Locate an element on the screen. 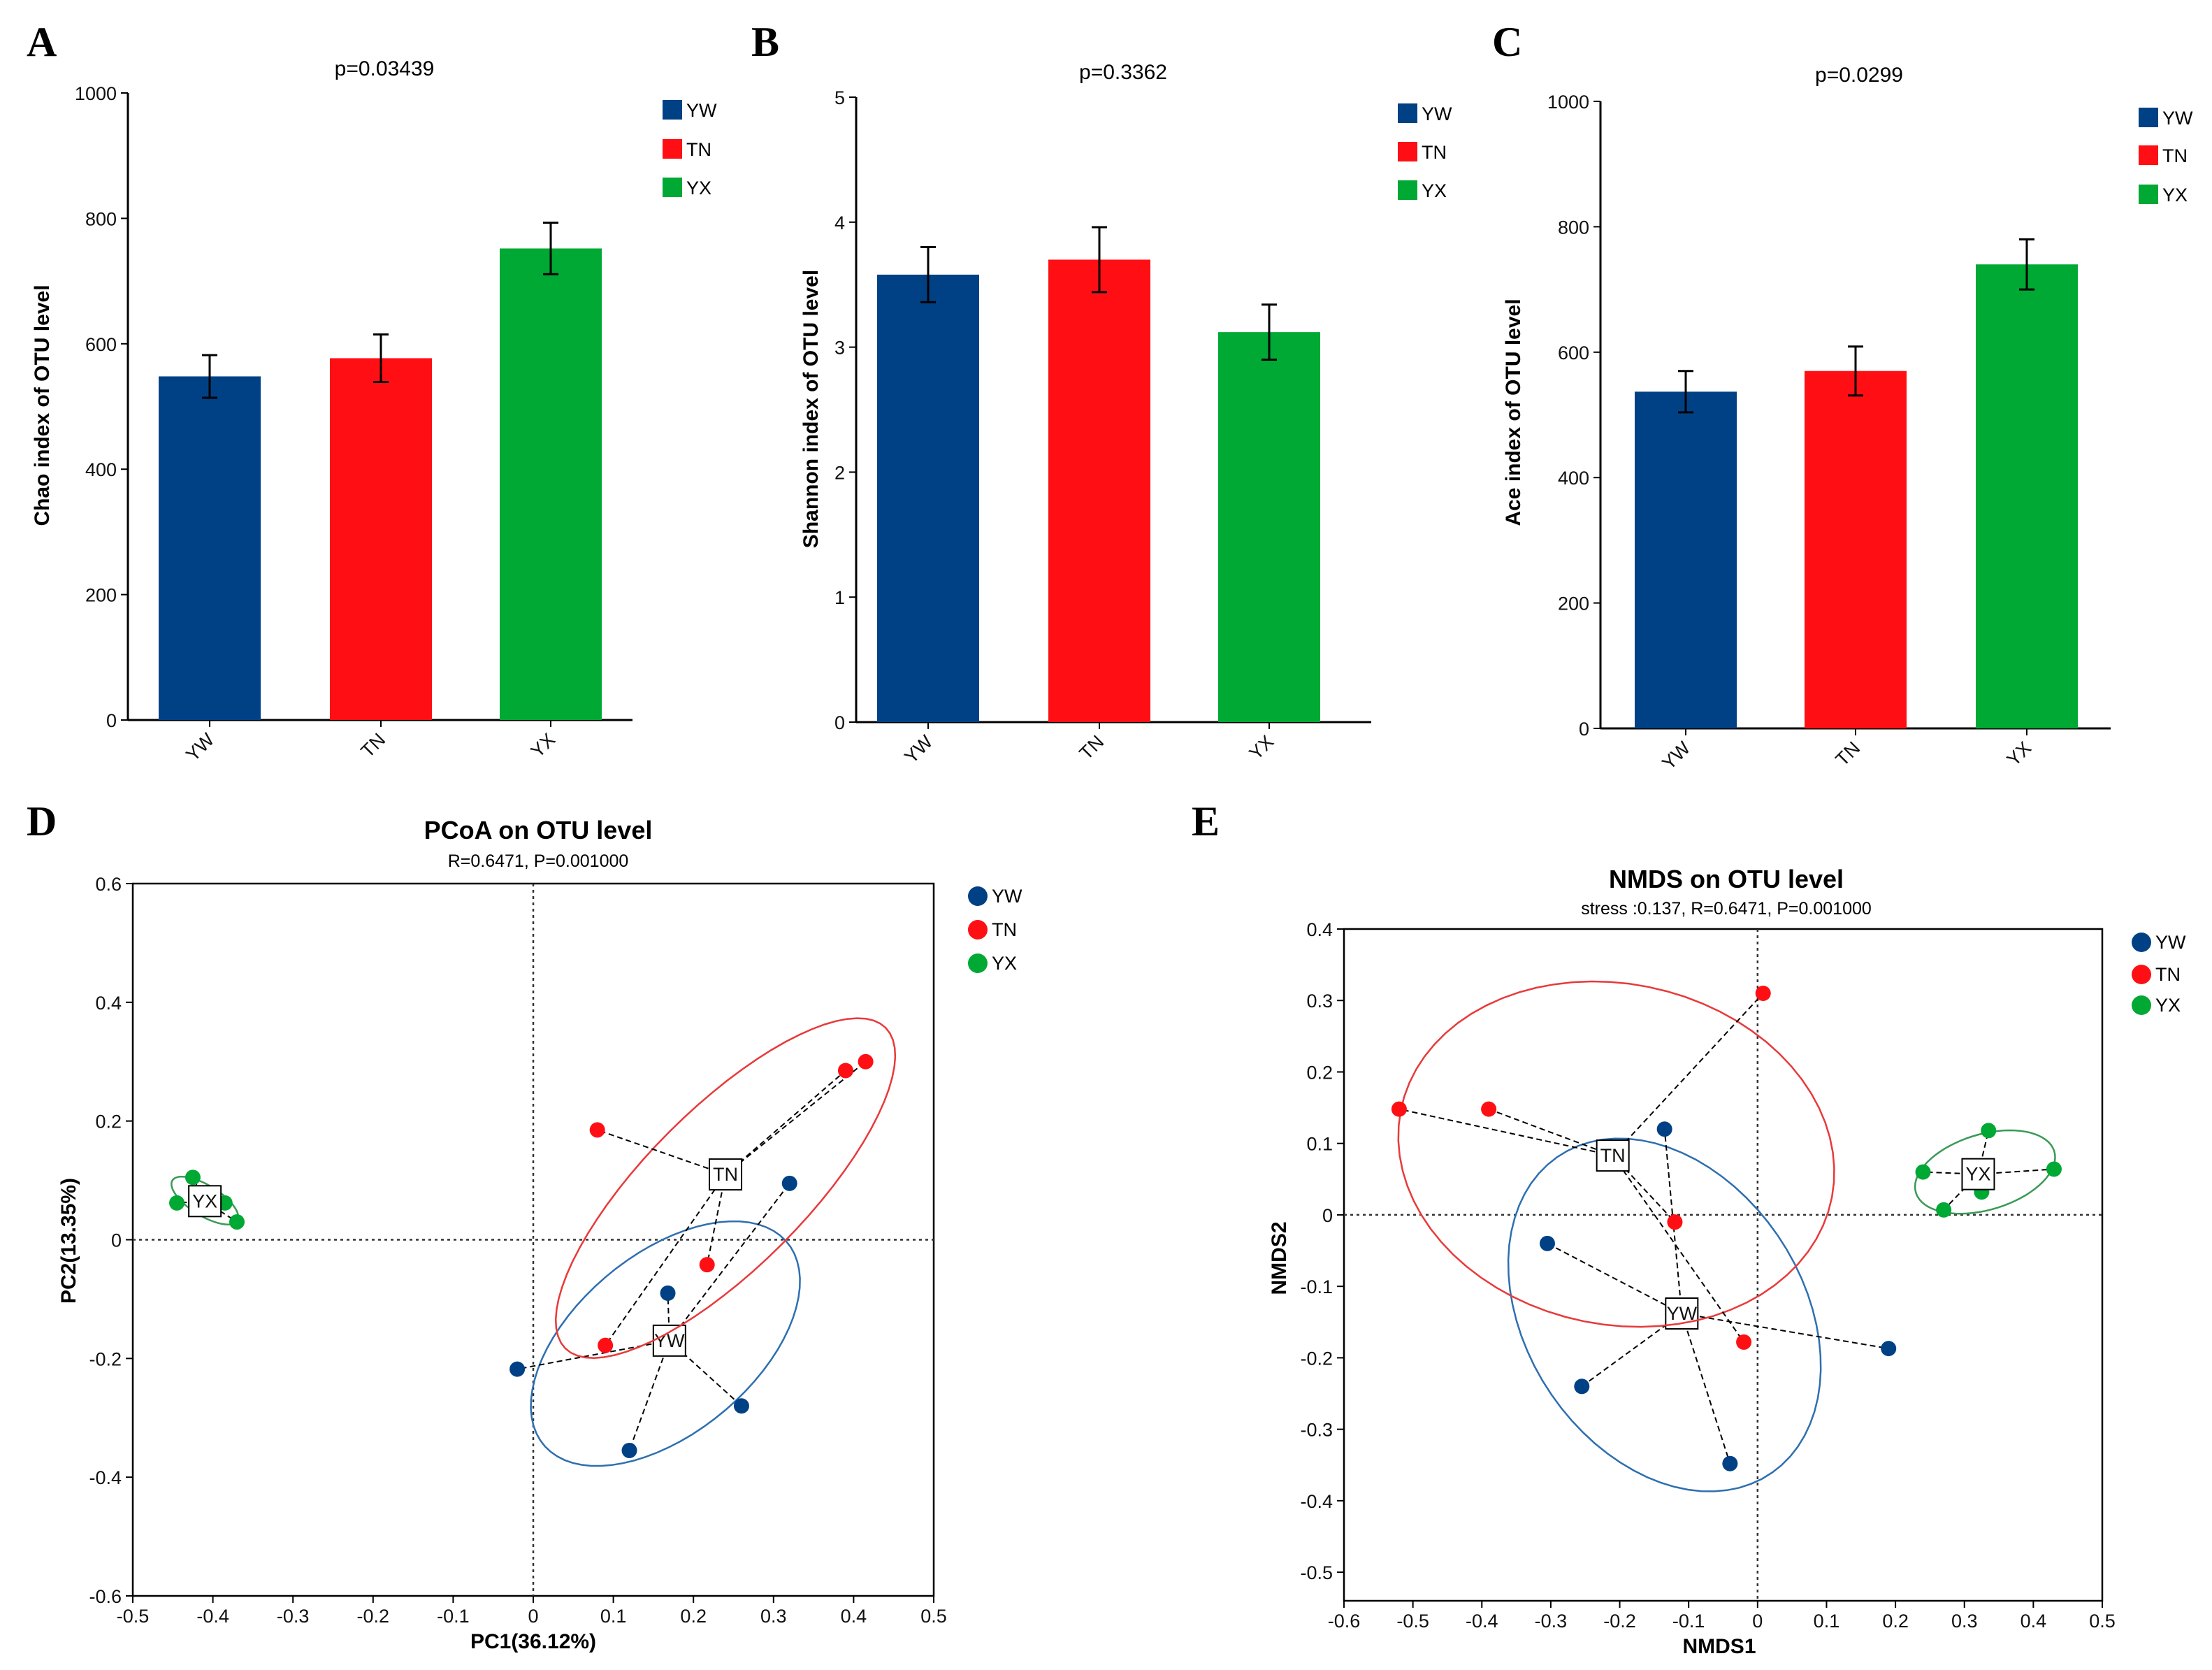  chart-e-legend-label-yx: YX is located at coordinates (2168, 1005).